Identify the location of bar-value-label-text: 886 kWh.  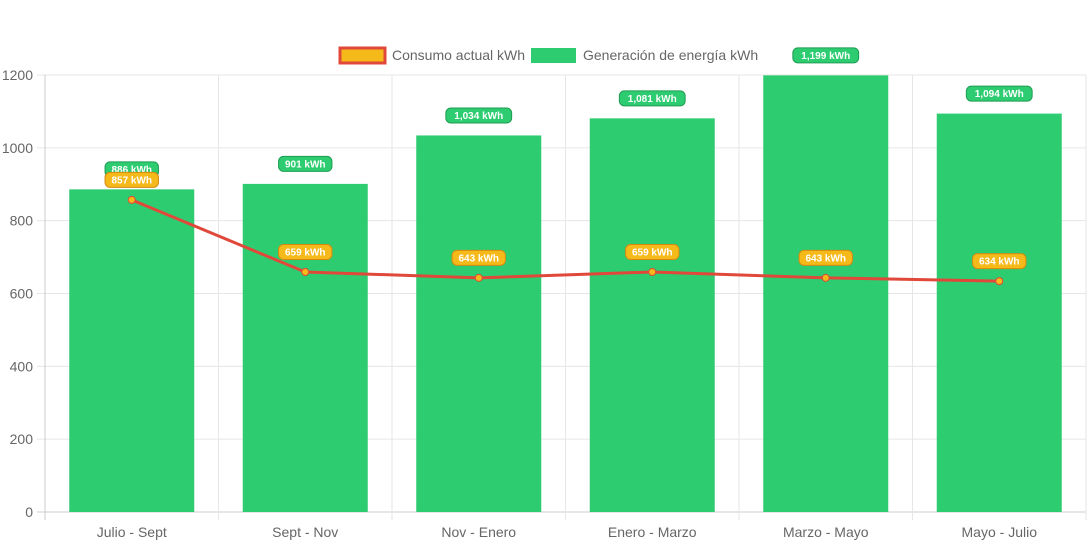
(131, 170).